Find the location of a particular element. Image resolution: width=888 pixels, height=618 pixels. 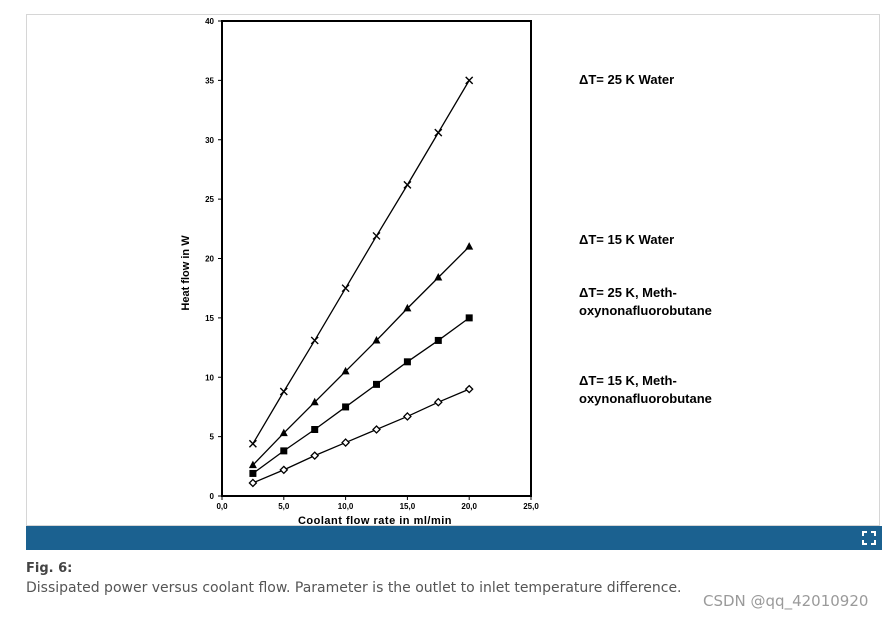

y-tick-label: 35 is located at coordinates (209, 80).